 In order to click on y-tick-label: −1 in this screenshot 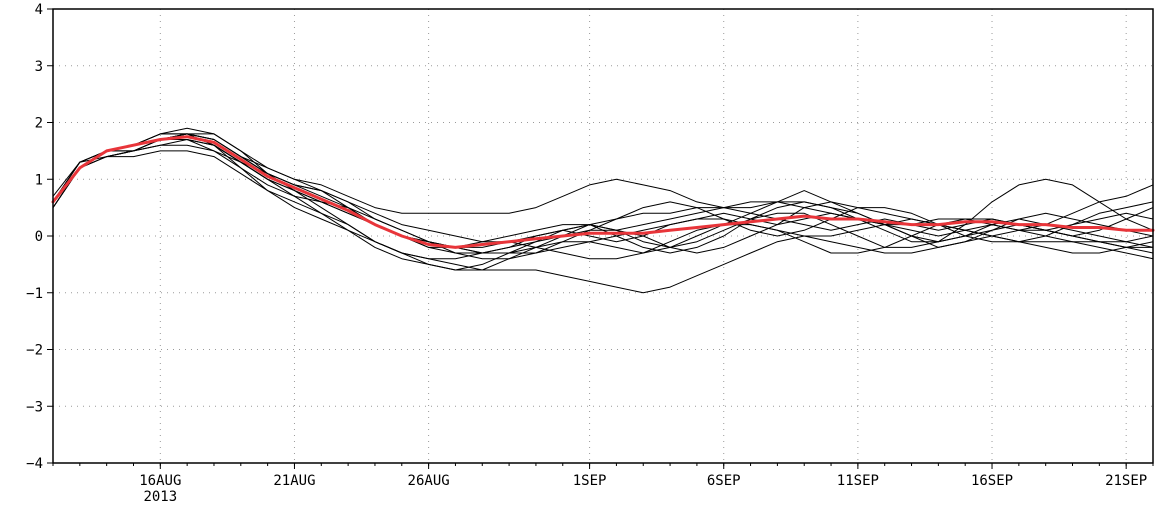, I will do `click(34, 294)`.